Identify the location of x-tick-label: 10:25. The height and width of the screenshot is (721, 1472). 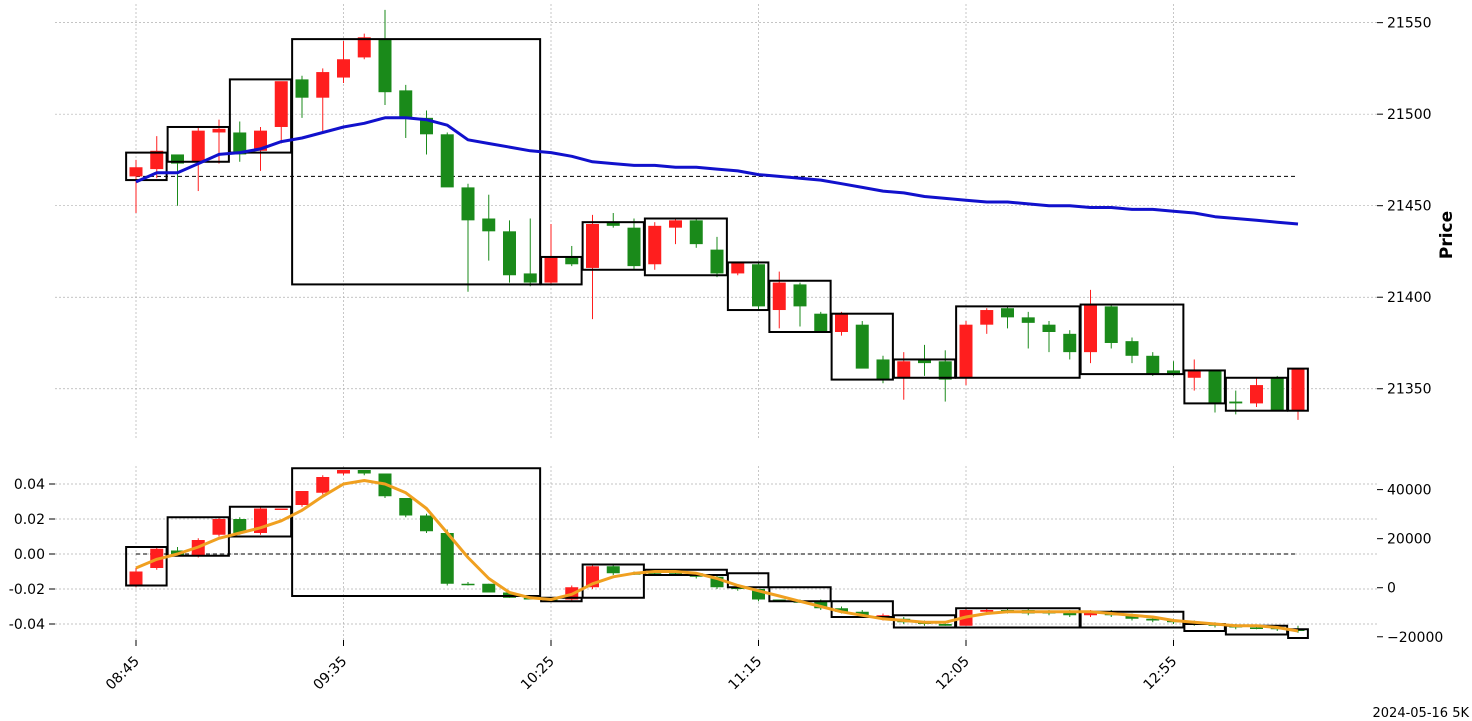
(538, 674).